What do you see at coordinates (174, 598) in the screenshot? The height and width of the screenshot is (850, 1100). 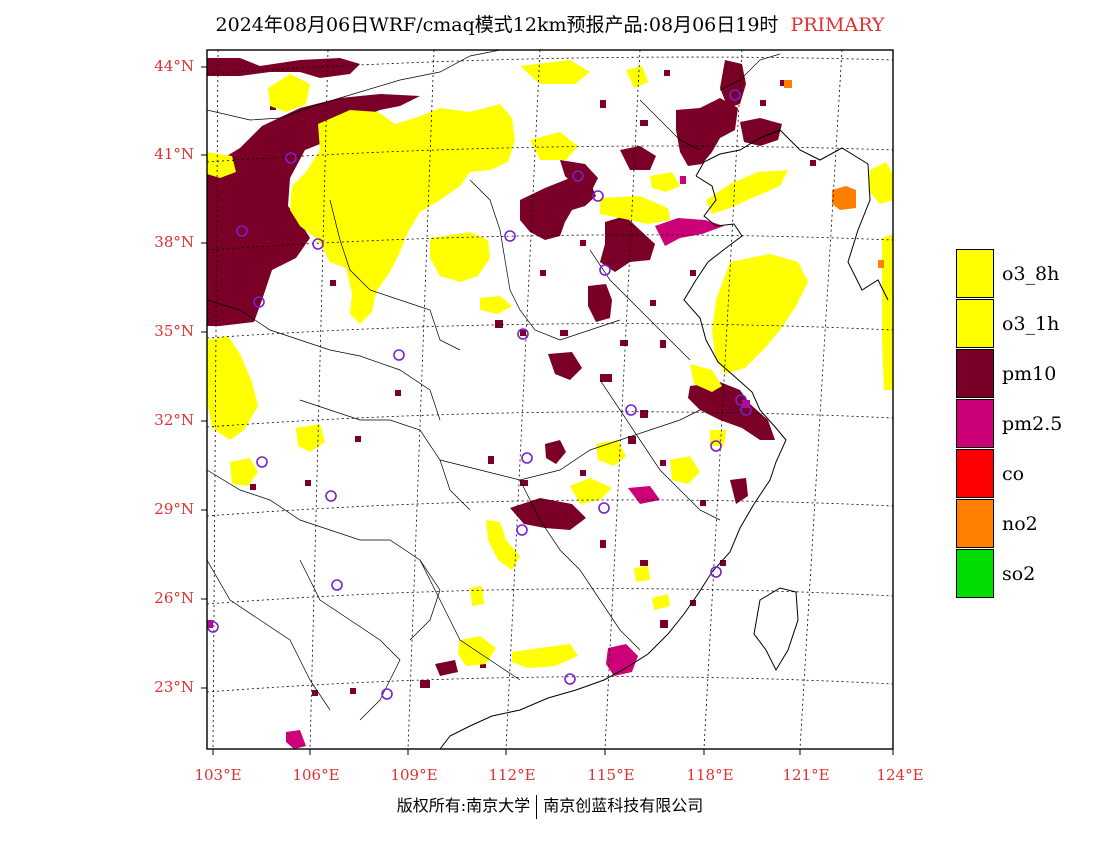 I see `lat-label-26: 26°N` at bounding box center [174, 598].